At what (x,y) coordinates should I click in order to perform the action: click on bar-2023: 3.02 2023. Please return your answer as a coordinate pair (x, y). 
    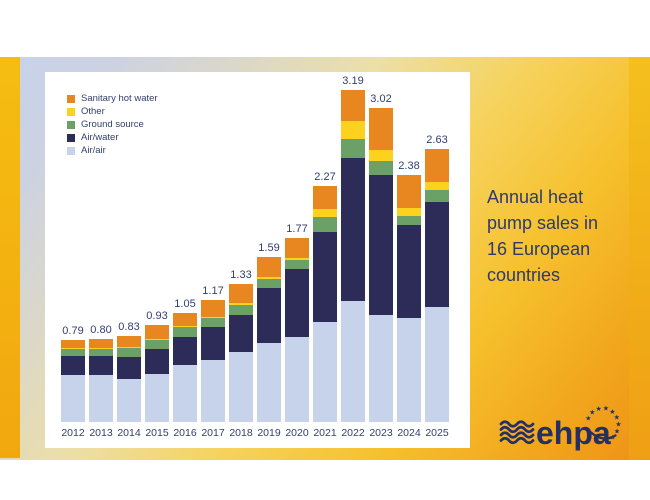
    Looking at the image, I should click on (381, 266).